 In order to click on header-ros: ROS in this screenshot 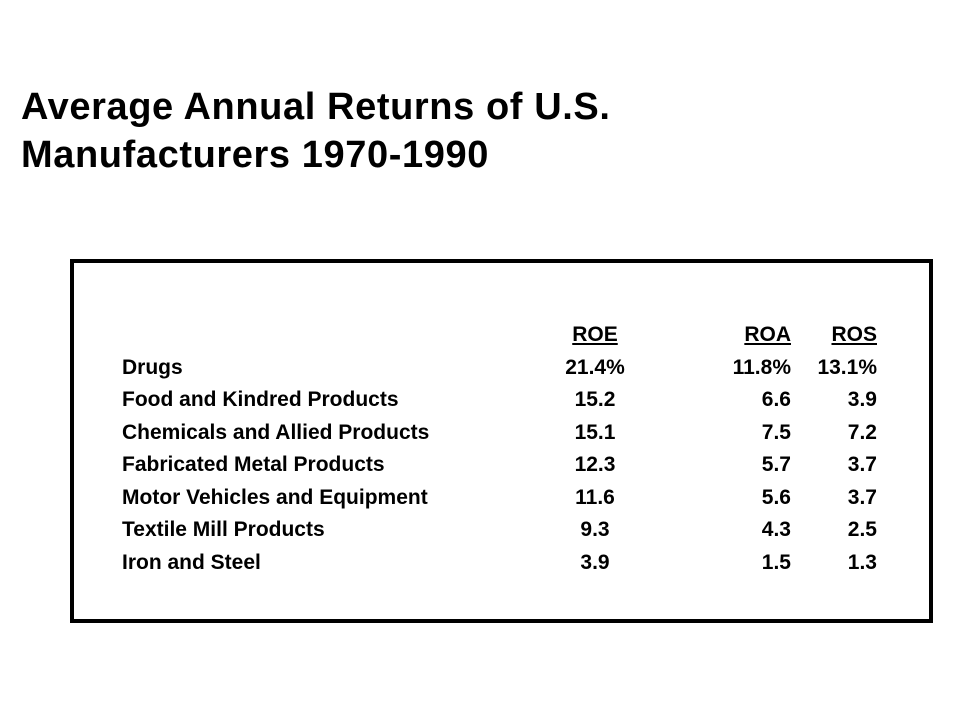, I will do `click(854, 335)`.